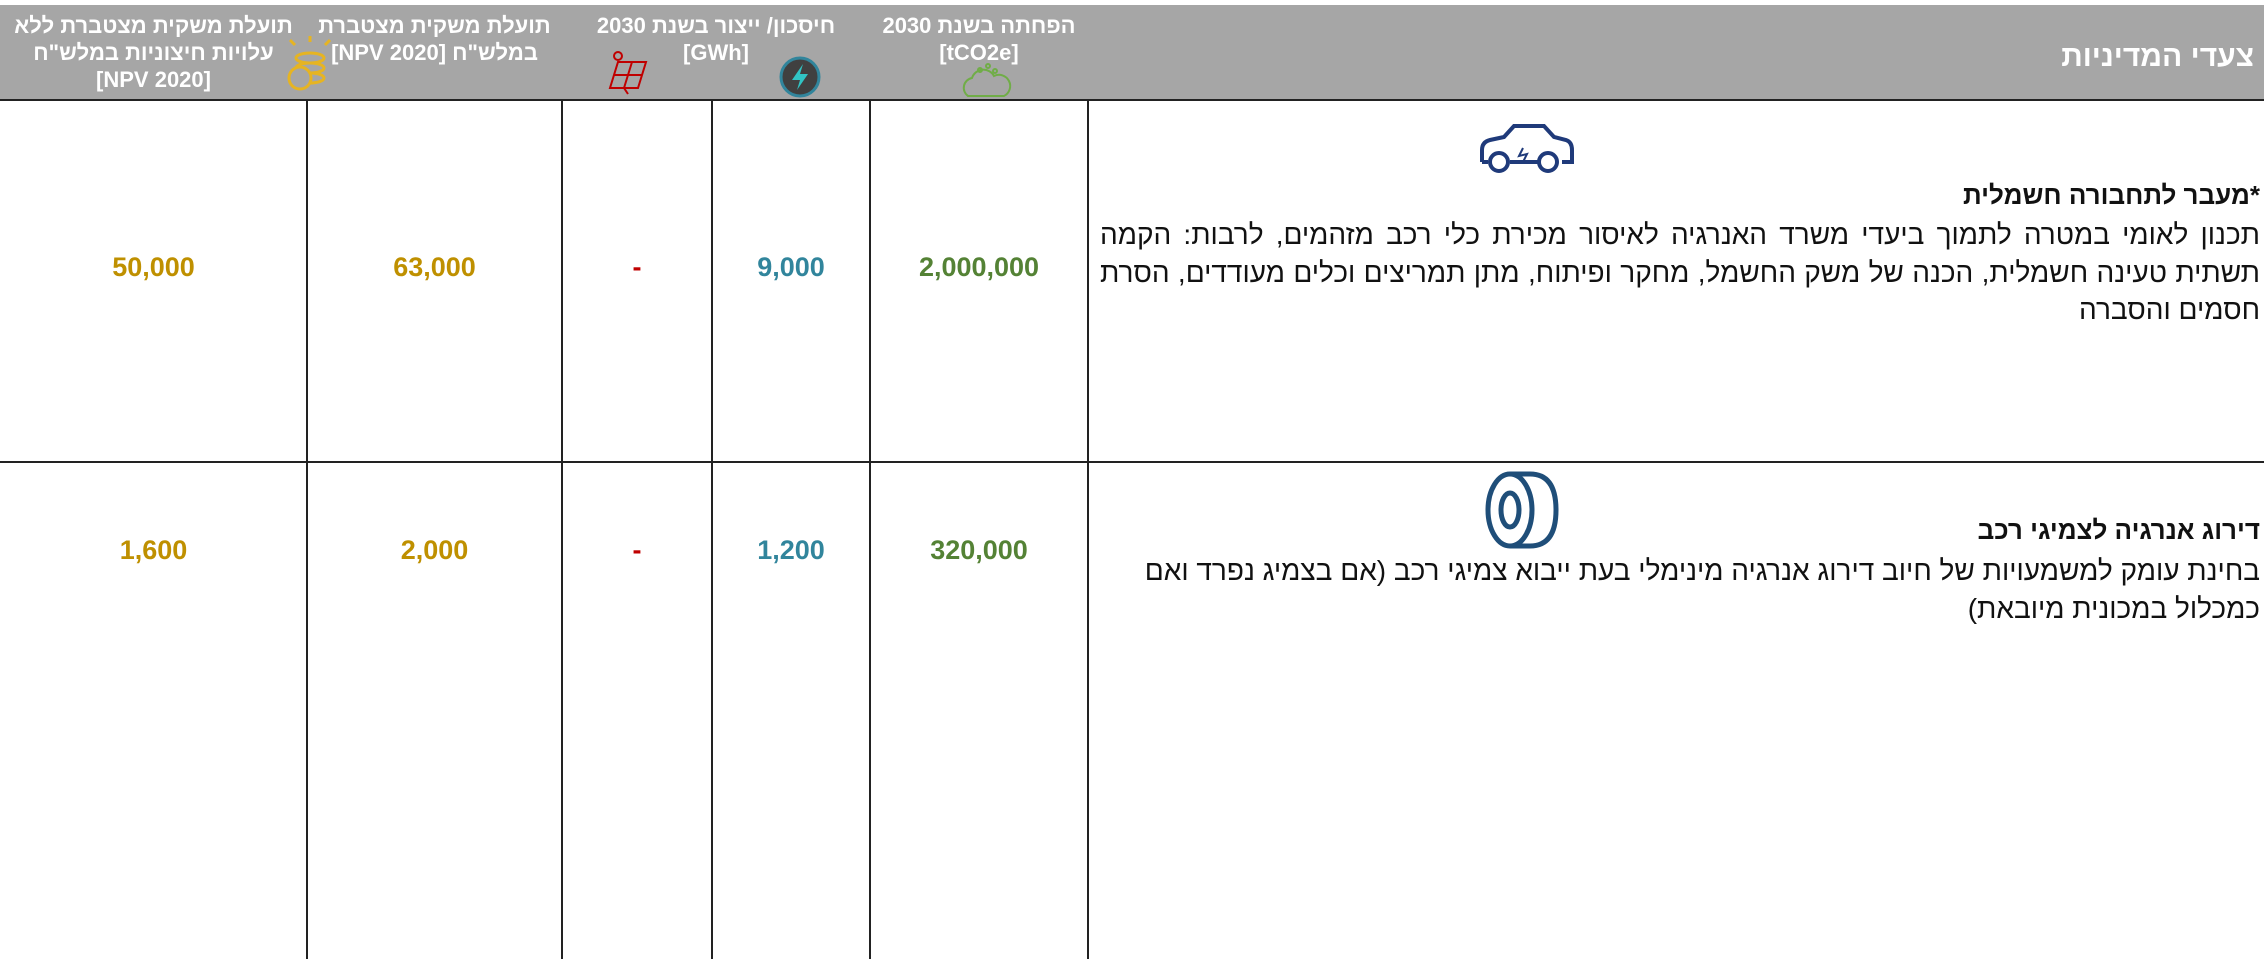 This screenshot has width=2264, height=959. I want to click on solar-icon, so click(628, 73).